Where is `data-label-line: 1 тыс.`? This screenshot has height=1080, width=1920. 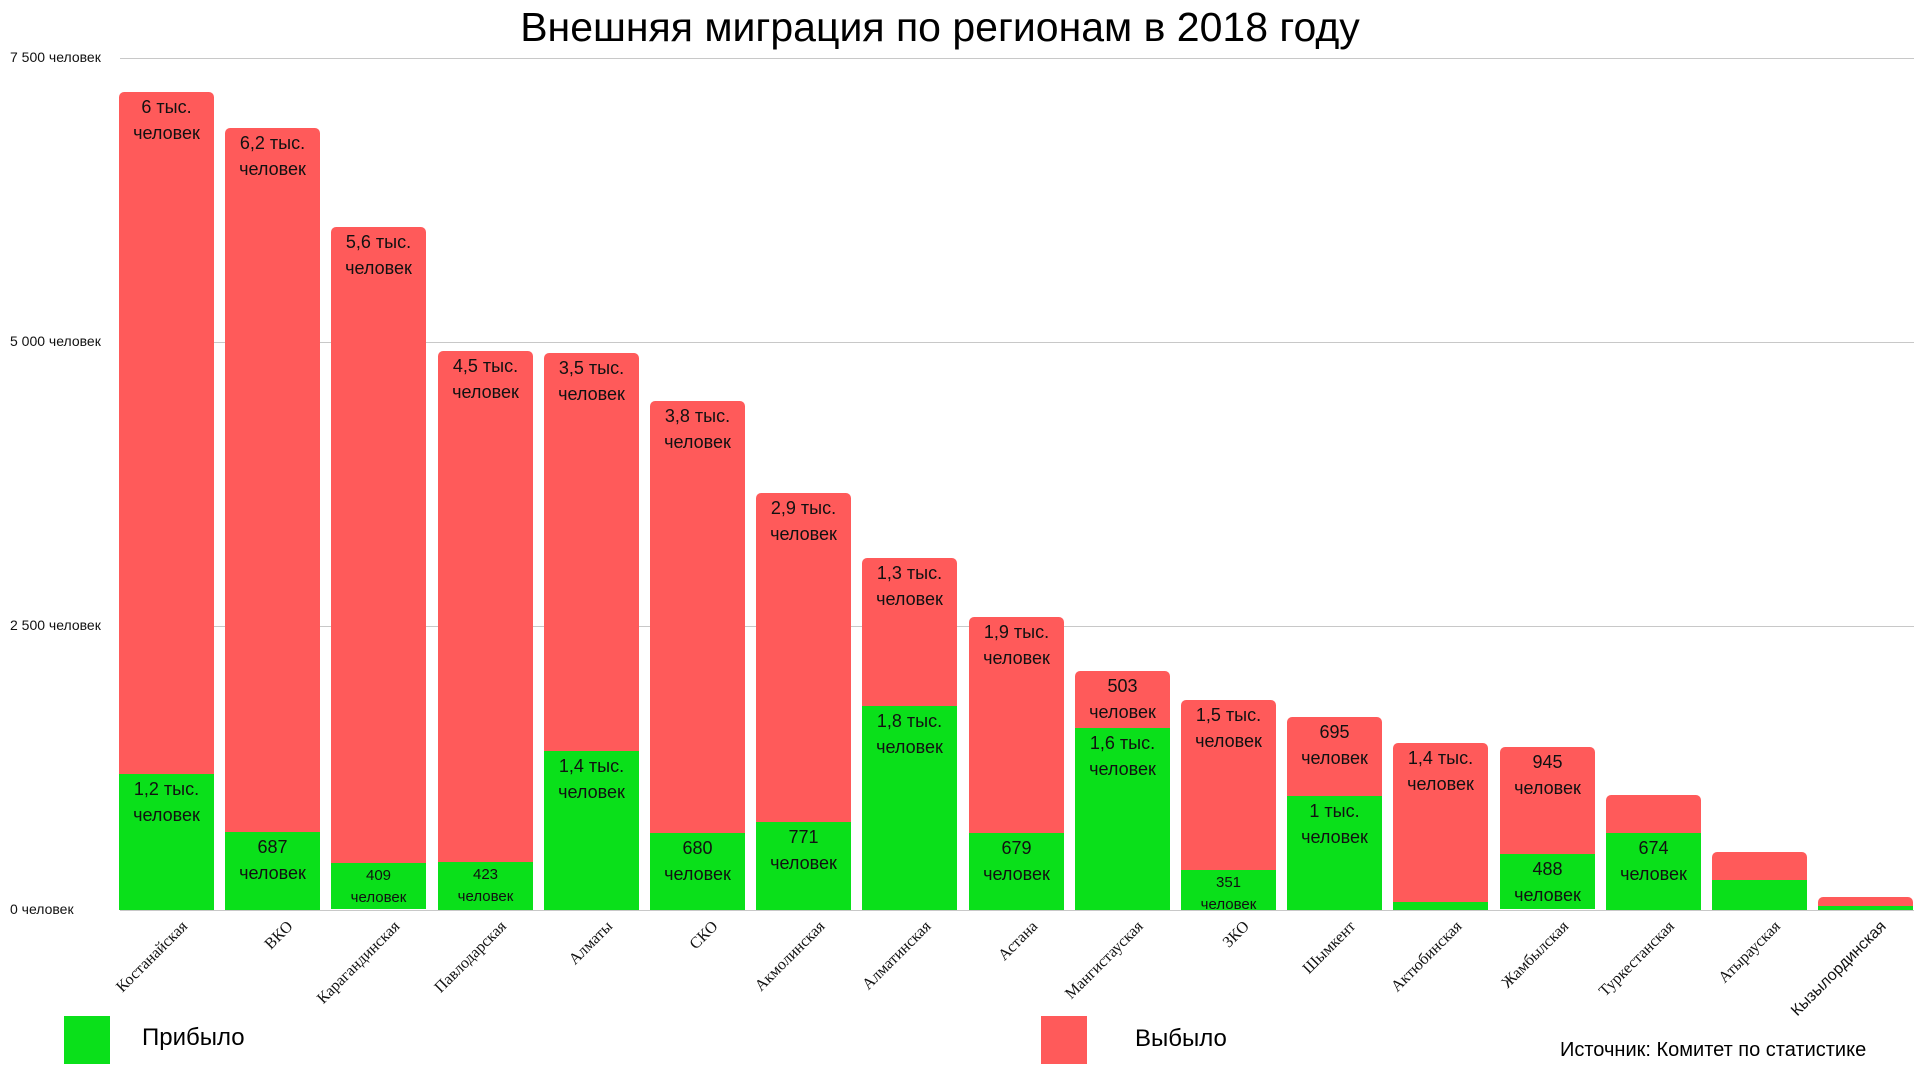 data-label-line: 1 тыс. is located at coordinates (1334, 811).